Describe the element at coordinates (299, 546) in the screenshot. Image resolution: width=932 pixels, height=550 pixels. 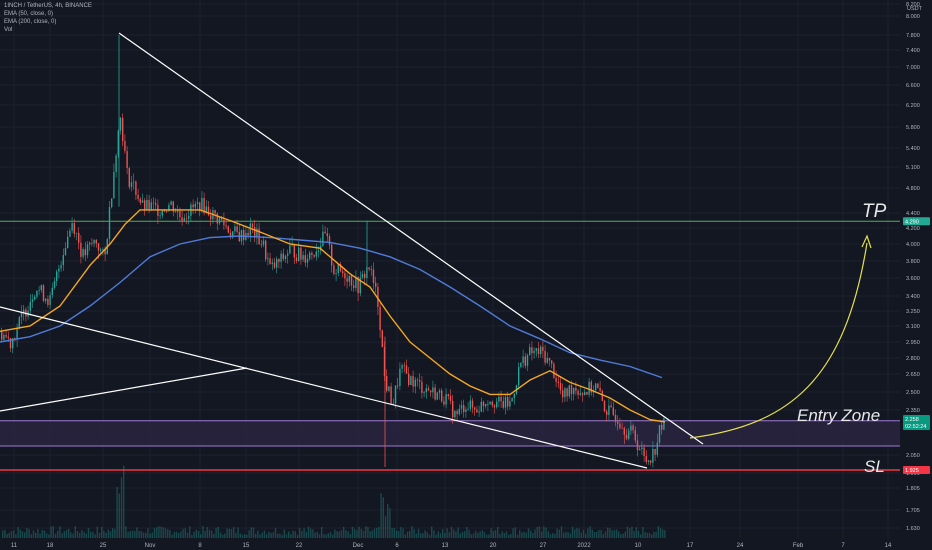
I see `time-tick-label: 22` at that location.